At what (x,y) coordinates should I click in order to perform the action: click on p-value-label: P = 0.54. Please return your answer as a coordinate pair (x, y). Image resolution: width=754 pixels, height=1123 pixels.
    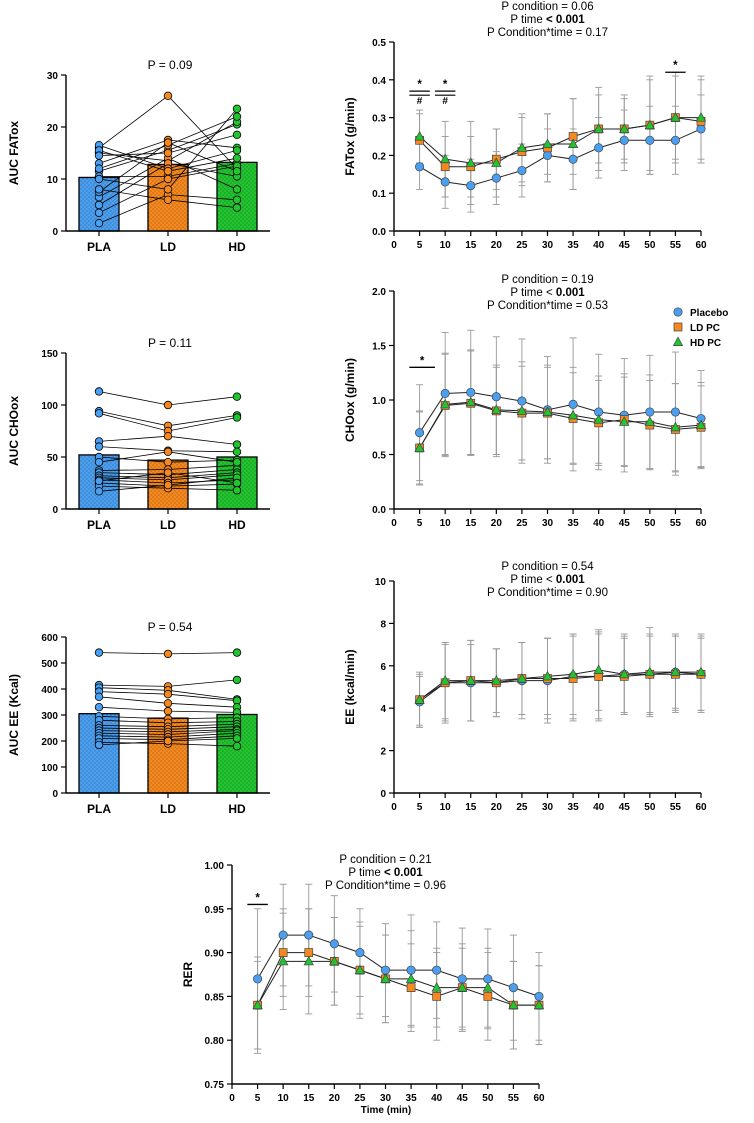
    Looking at the image, I should click on (170, 627).